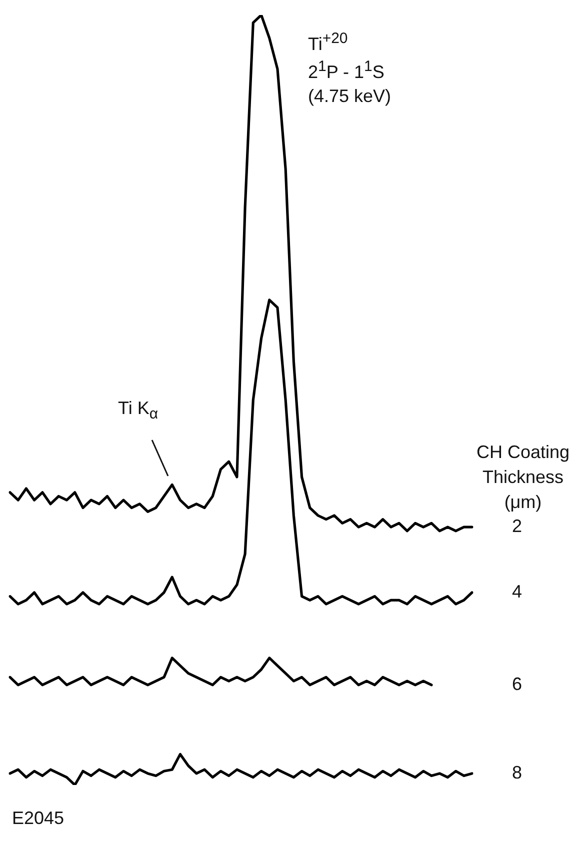 The width and height of the screenshot is (582, 850). What do you see at coordinates (38, 818) in the screenshot?
I see `text: E2045` at bounding box center [38, 818].